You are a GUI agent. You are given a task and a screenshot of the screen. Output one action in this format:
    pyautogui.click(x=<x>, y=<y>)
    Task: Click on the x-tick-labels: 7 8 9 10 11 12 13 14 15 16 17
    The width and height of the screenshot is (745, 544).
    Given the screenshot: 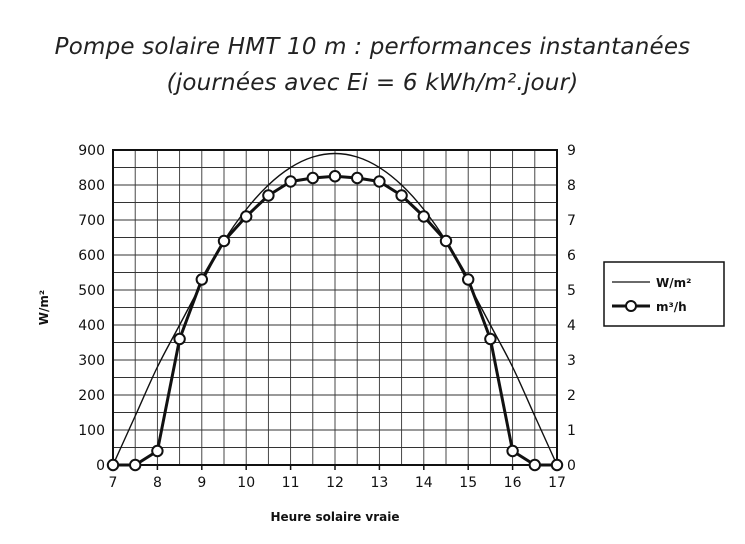 What is the action you would take?
    pyautogui.click(x=337, y=478)
    